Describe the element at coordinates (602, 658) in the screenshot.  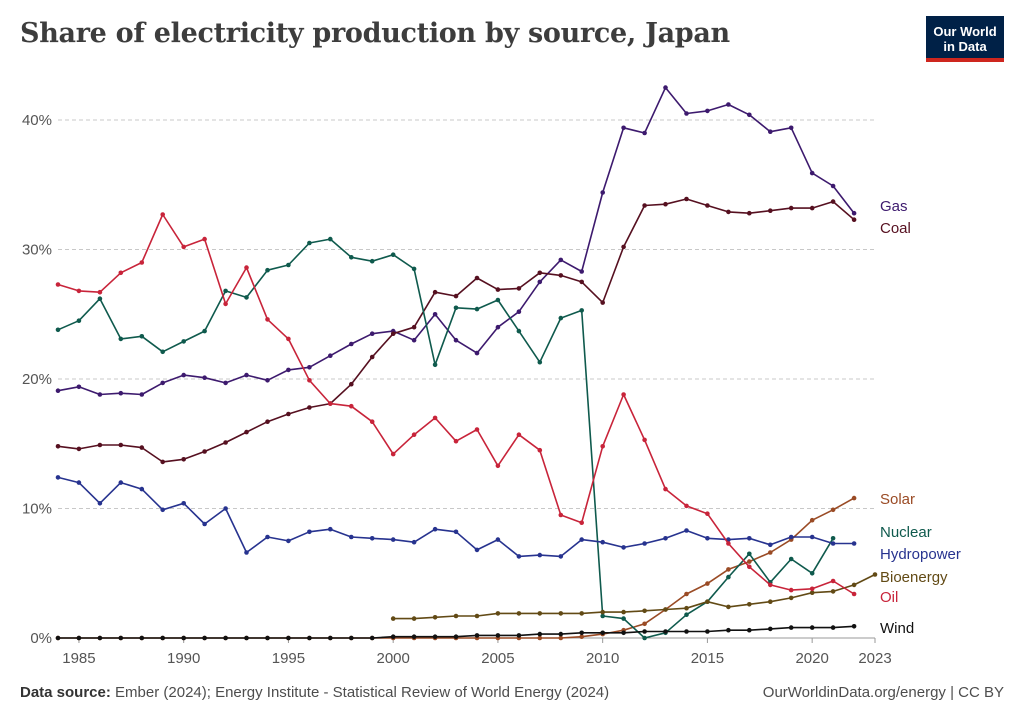
I see `x-tick-label: 2010` at that location.